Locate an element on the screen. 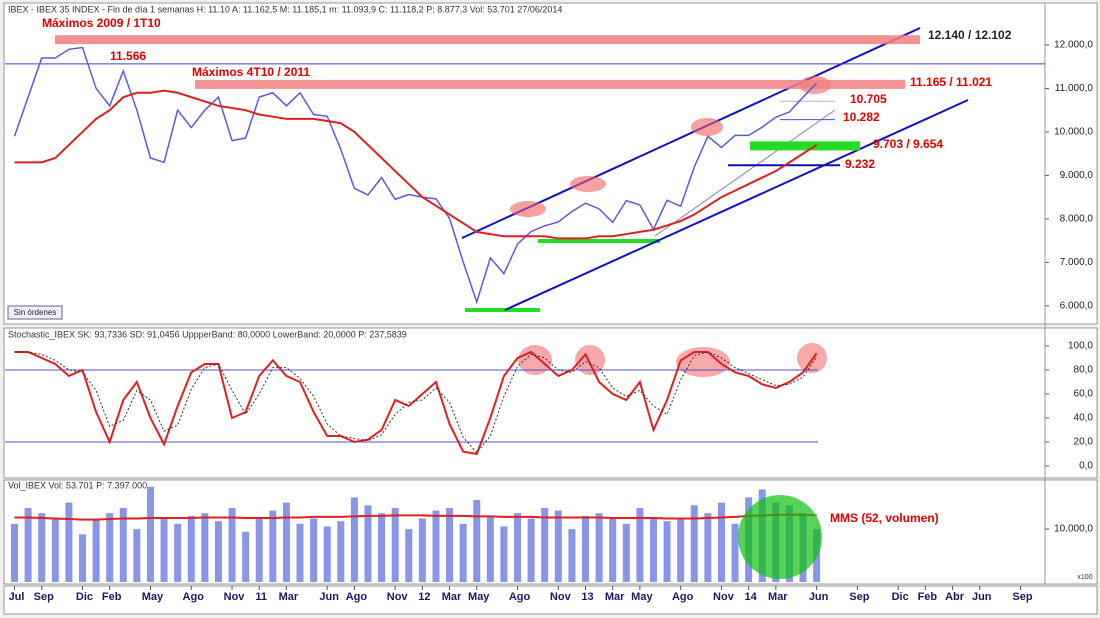  y-tick-label: 7.000,0 is located at coordinates (1077, 262).